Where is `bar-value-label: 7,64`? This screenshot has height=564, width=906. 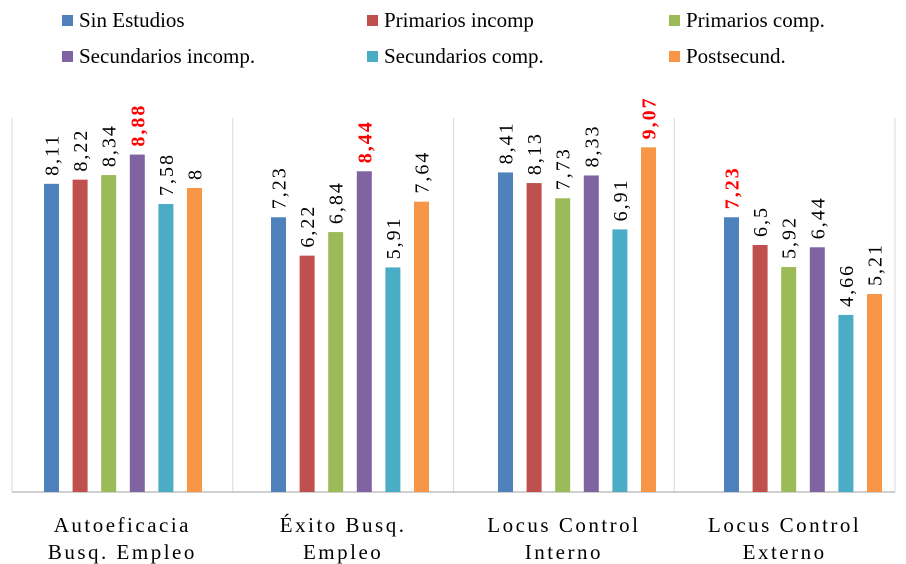 bar-value-label: 7,64 is located at coordinates (423, 172).